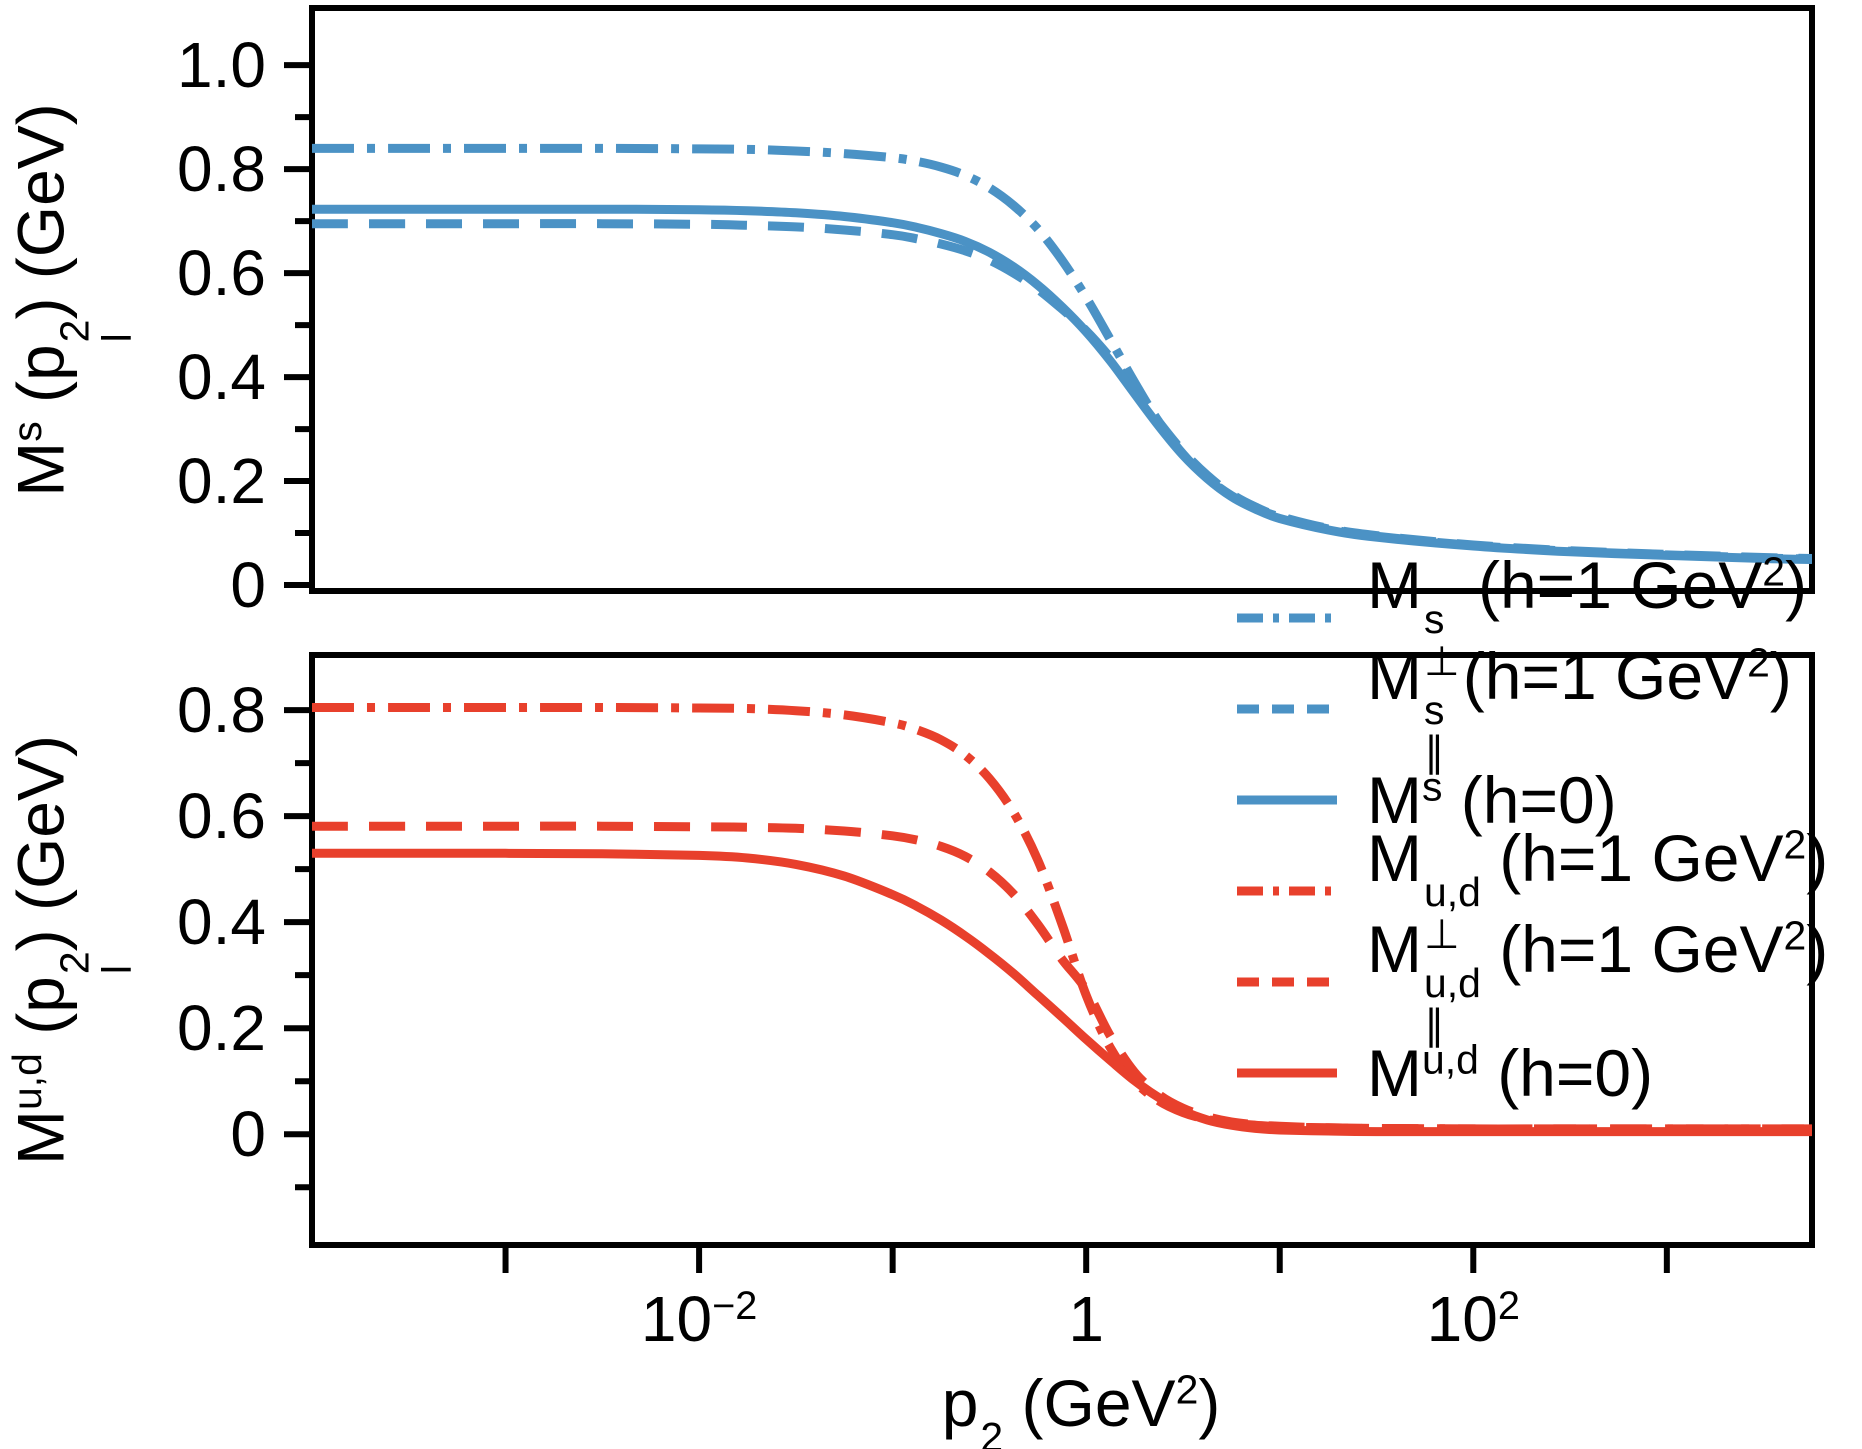 This screenshot has height=1449, width=1862. What do you see at coordinates (1508, 1306) in the screenshot?
I see `x-tick-exponent: 2` at bounding box center [1508, 1306].